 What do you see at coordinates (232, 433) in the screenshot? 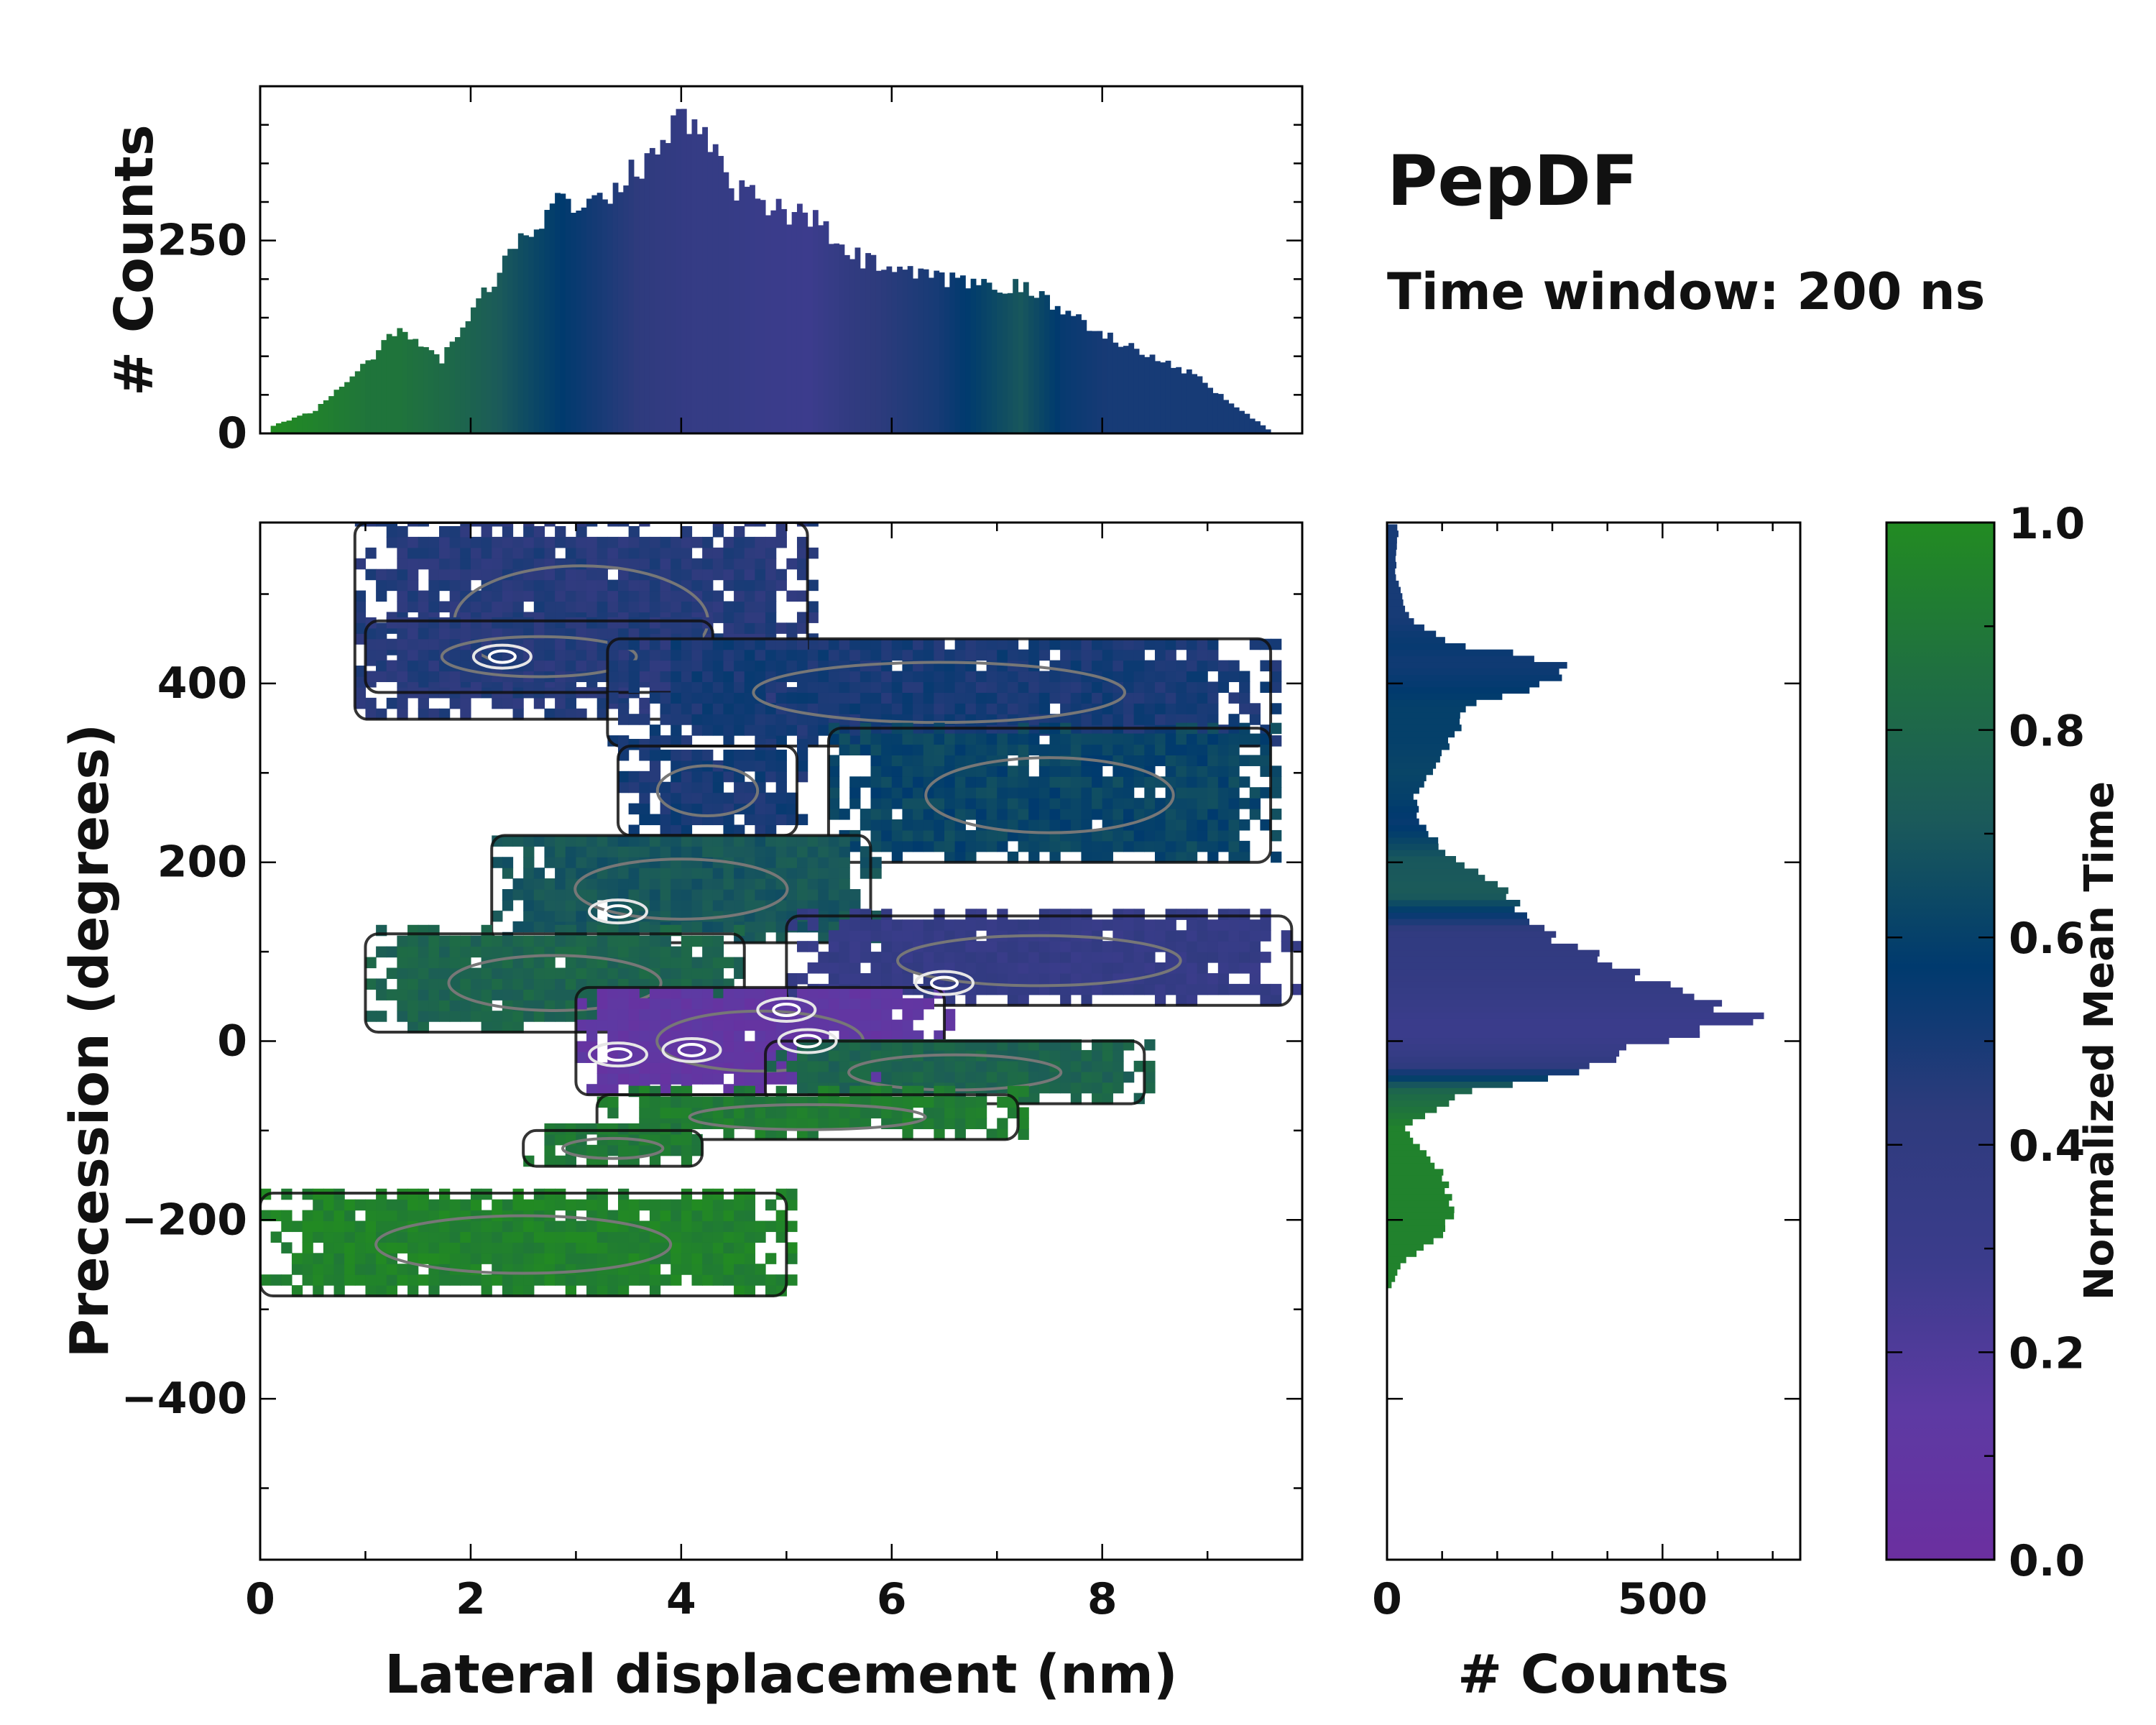
I see `top-y-tick-label: 0` at bounding box center [232, 433].